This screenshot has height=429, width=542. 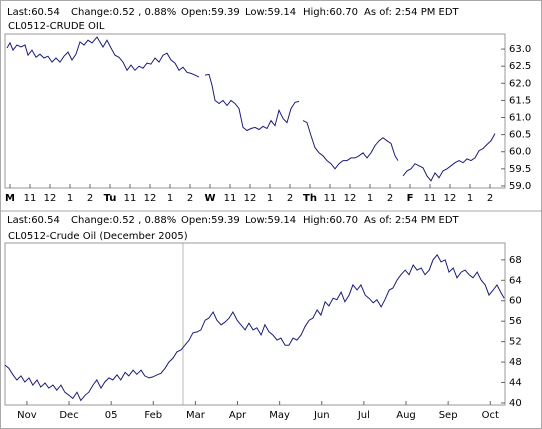 I want to click on x-tick-label: Th, so click(x=310, y=198).